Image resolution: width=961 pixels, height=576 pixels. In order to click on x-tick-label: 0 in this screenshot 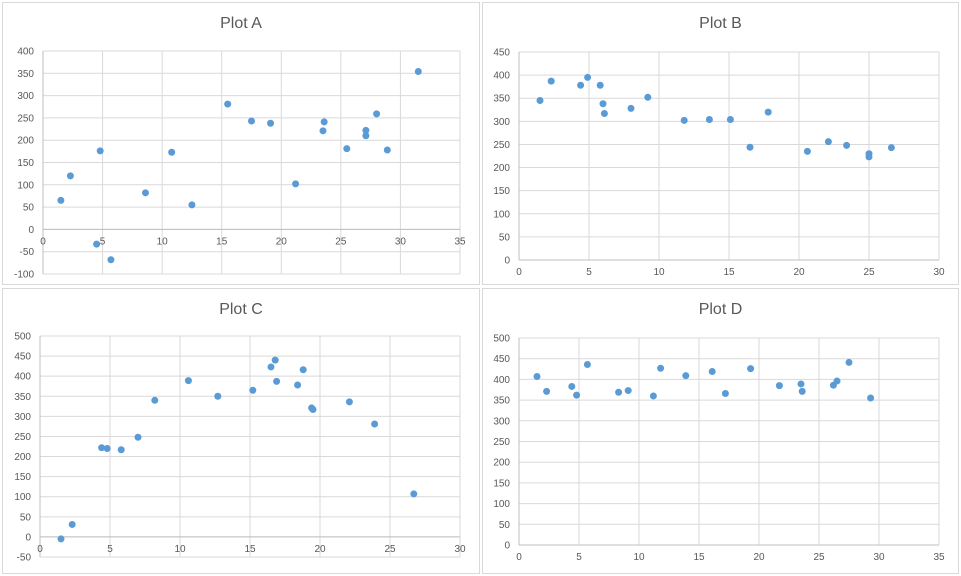, I will do `click(519, 272)`.